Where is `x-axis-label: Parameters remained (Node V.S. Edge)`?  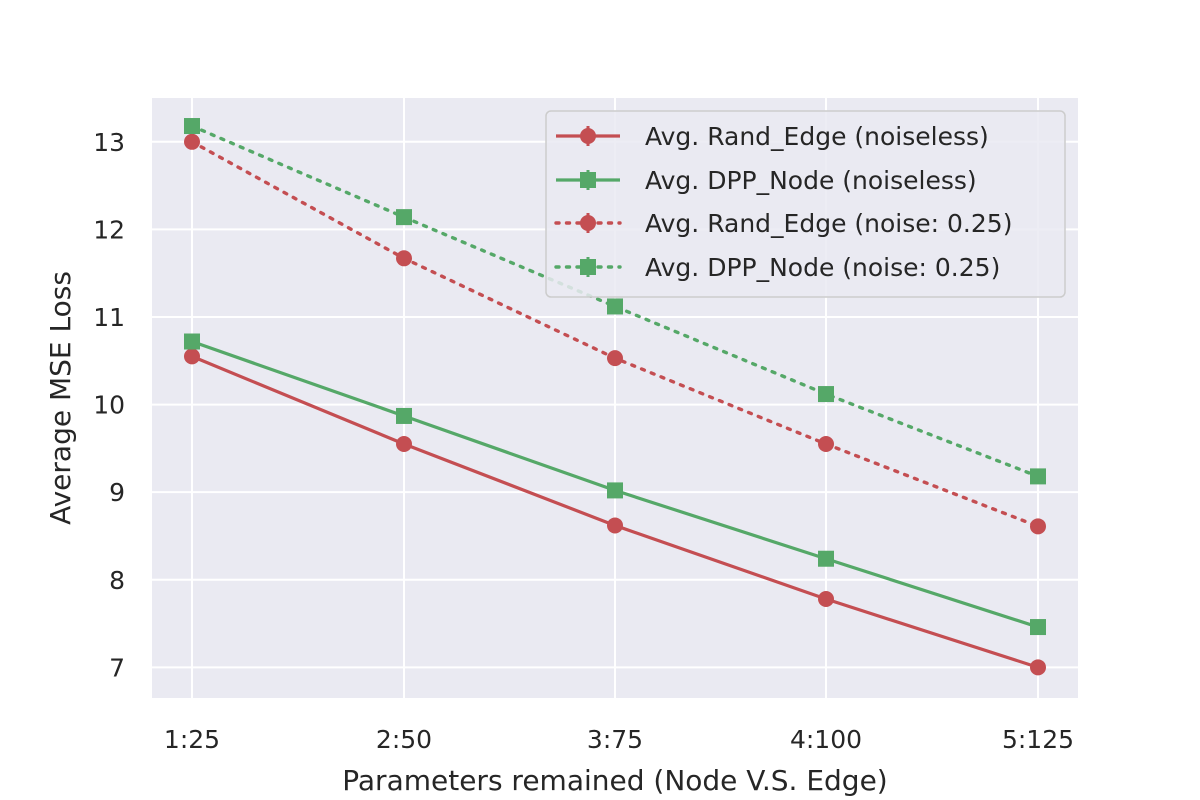 x-axis-label: Parameters remained (Node V.S. Edge) is located at coordinates (614, 780).